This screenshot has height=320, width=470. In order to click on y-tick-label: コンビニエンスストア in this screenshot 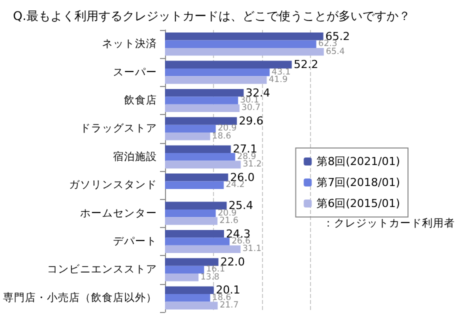, I will do `click(102, 270)`.